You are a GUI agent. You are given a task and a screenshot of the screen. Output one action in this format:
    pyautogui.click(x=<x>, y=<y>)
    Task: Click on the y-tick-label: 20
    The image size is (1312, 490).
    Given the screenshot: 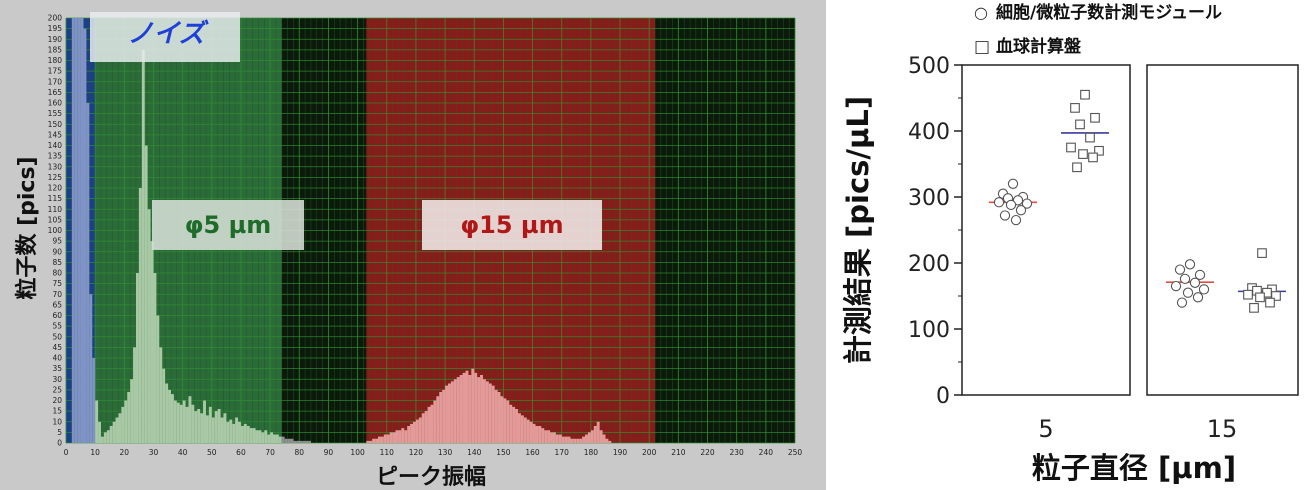 What is the action you would take?
    pyautogui.click(x=57, y=400)
    